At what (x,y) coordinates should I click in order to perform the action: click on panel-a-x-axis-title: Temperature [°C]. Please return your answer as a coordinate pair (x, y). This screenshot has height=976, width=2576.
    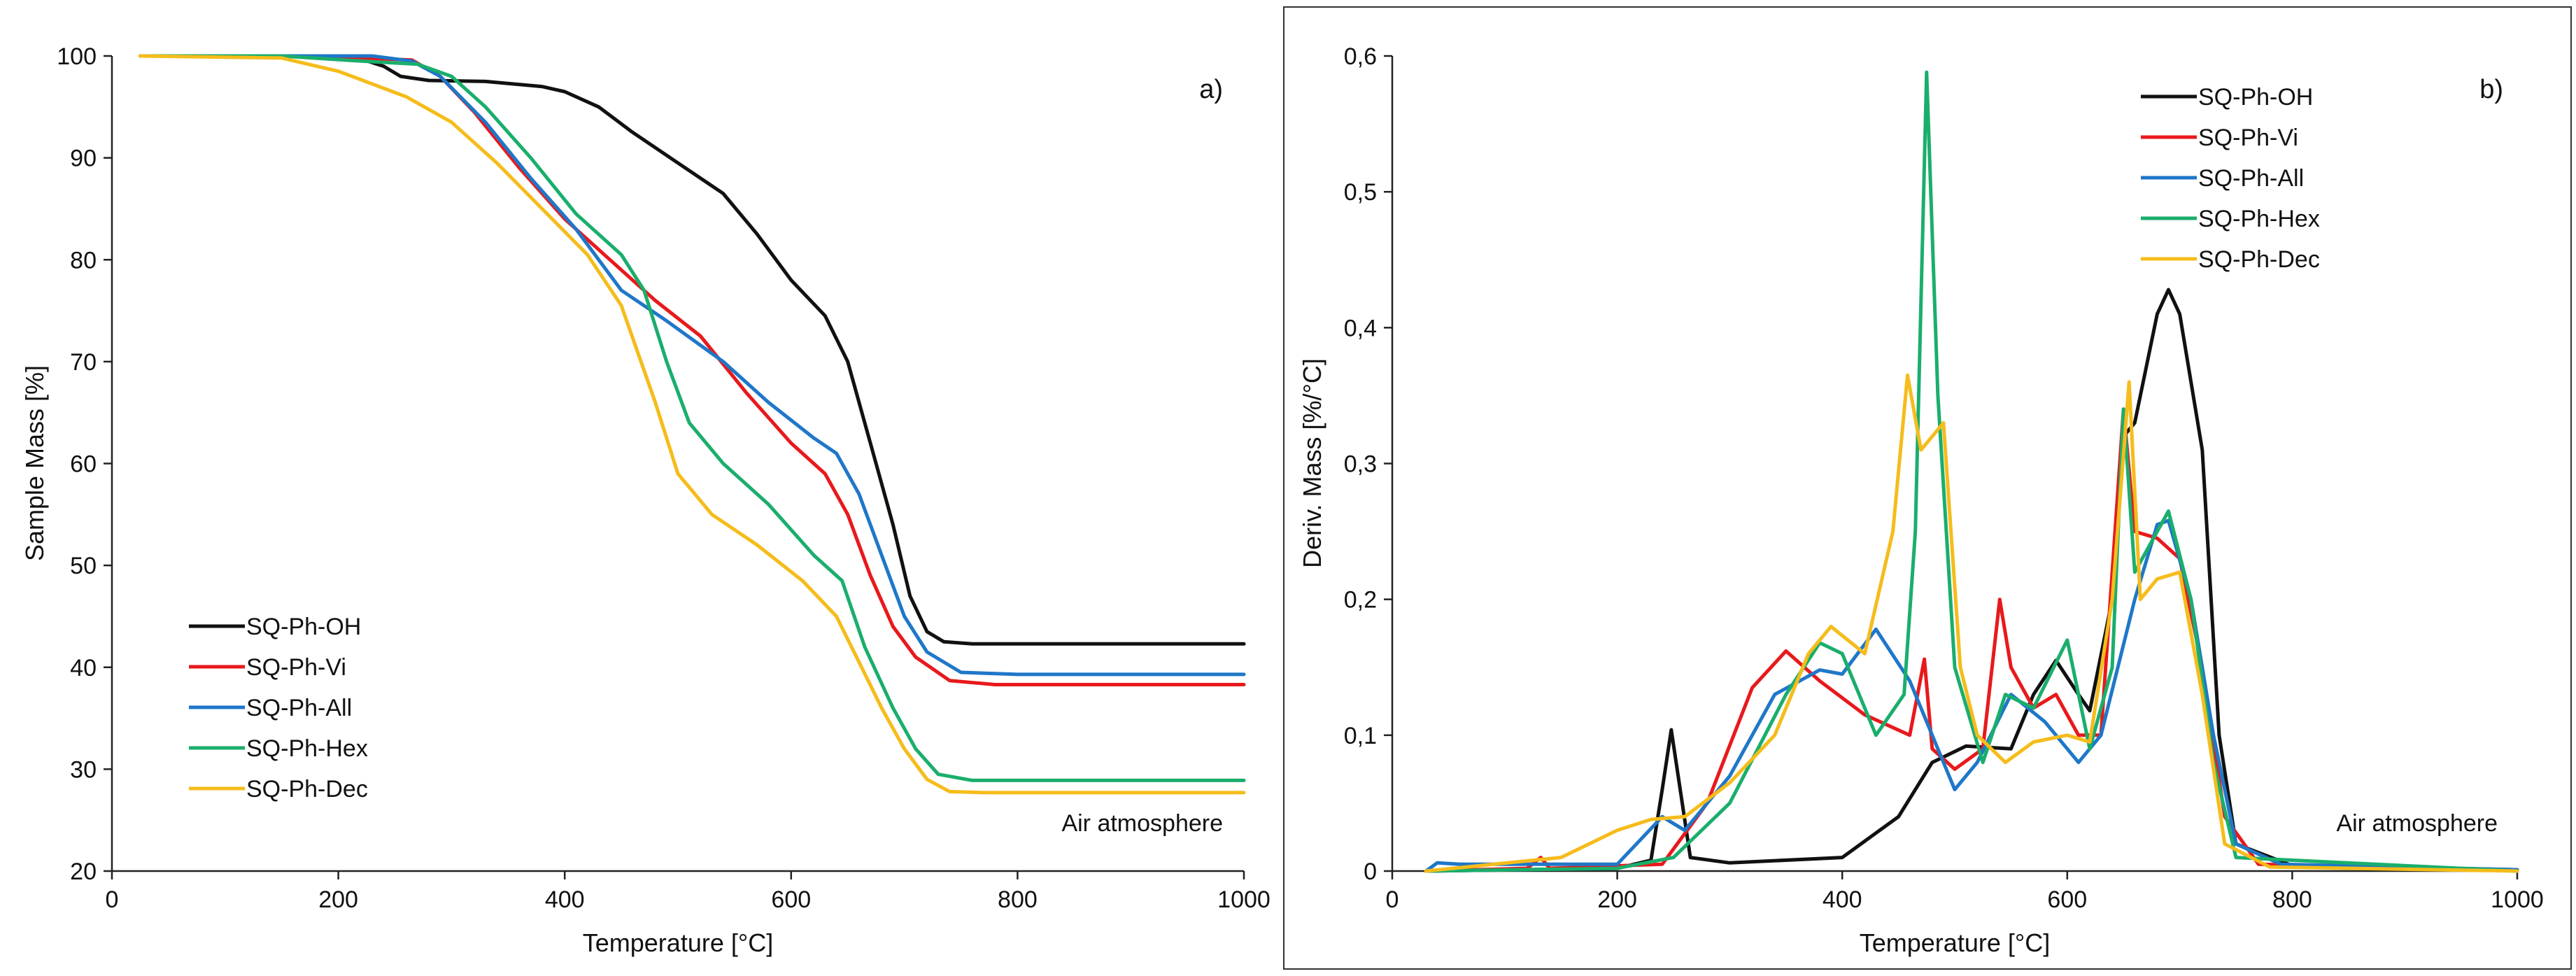
    Looking at the image, I should click on (678, 943).